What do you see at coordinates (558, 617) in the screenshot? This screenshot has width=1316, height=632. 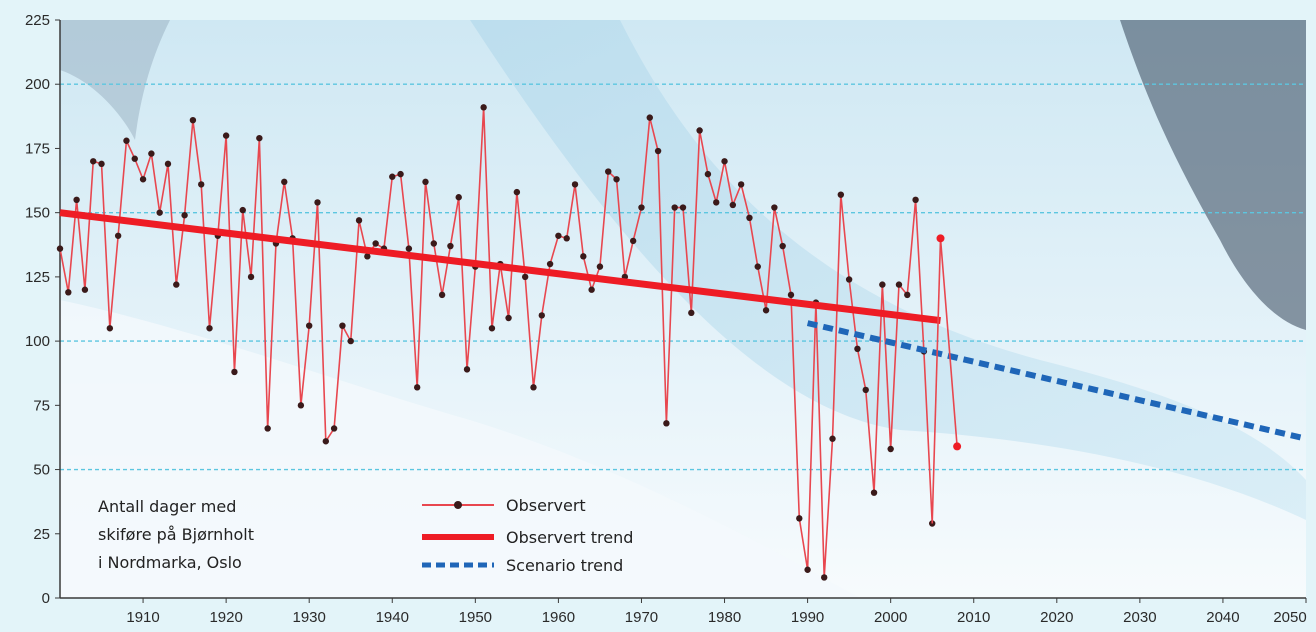 I see `x-tick-label: 1960` at bounding box center [558, 617].